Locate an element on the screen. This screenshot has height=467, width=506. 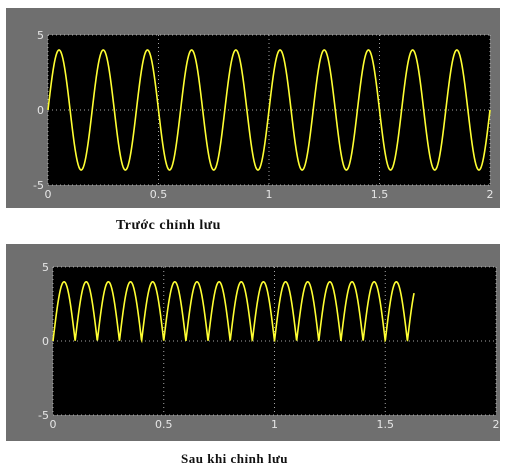
caption-after-rectification: Sau khi chỉnh lưu is located at coordinates (234, 458).